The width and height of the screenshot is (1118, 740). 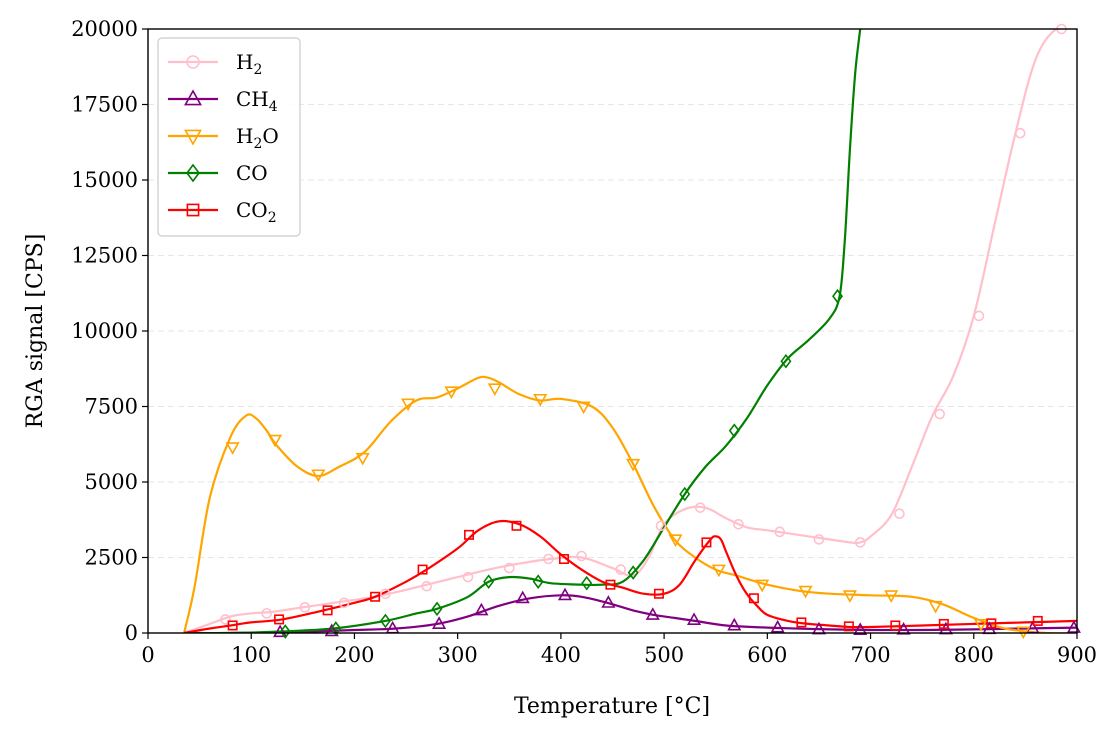 What do you see at coordinates (1077, 655) in the screenshot?
I see `x-tick-label-9: 900` at bounding box center [1077, 655].